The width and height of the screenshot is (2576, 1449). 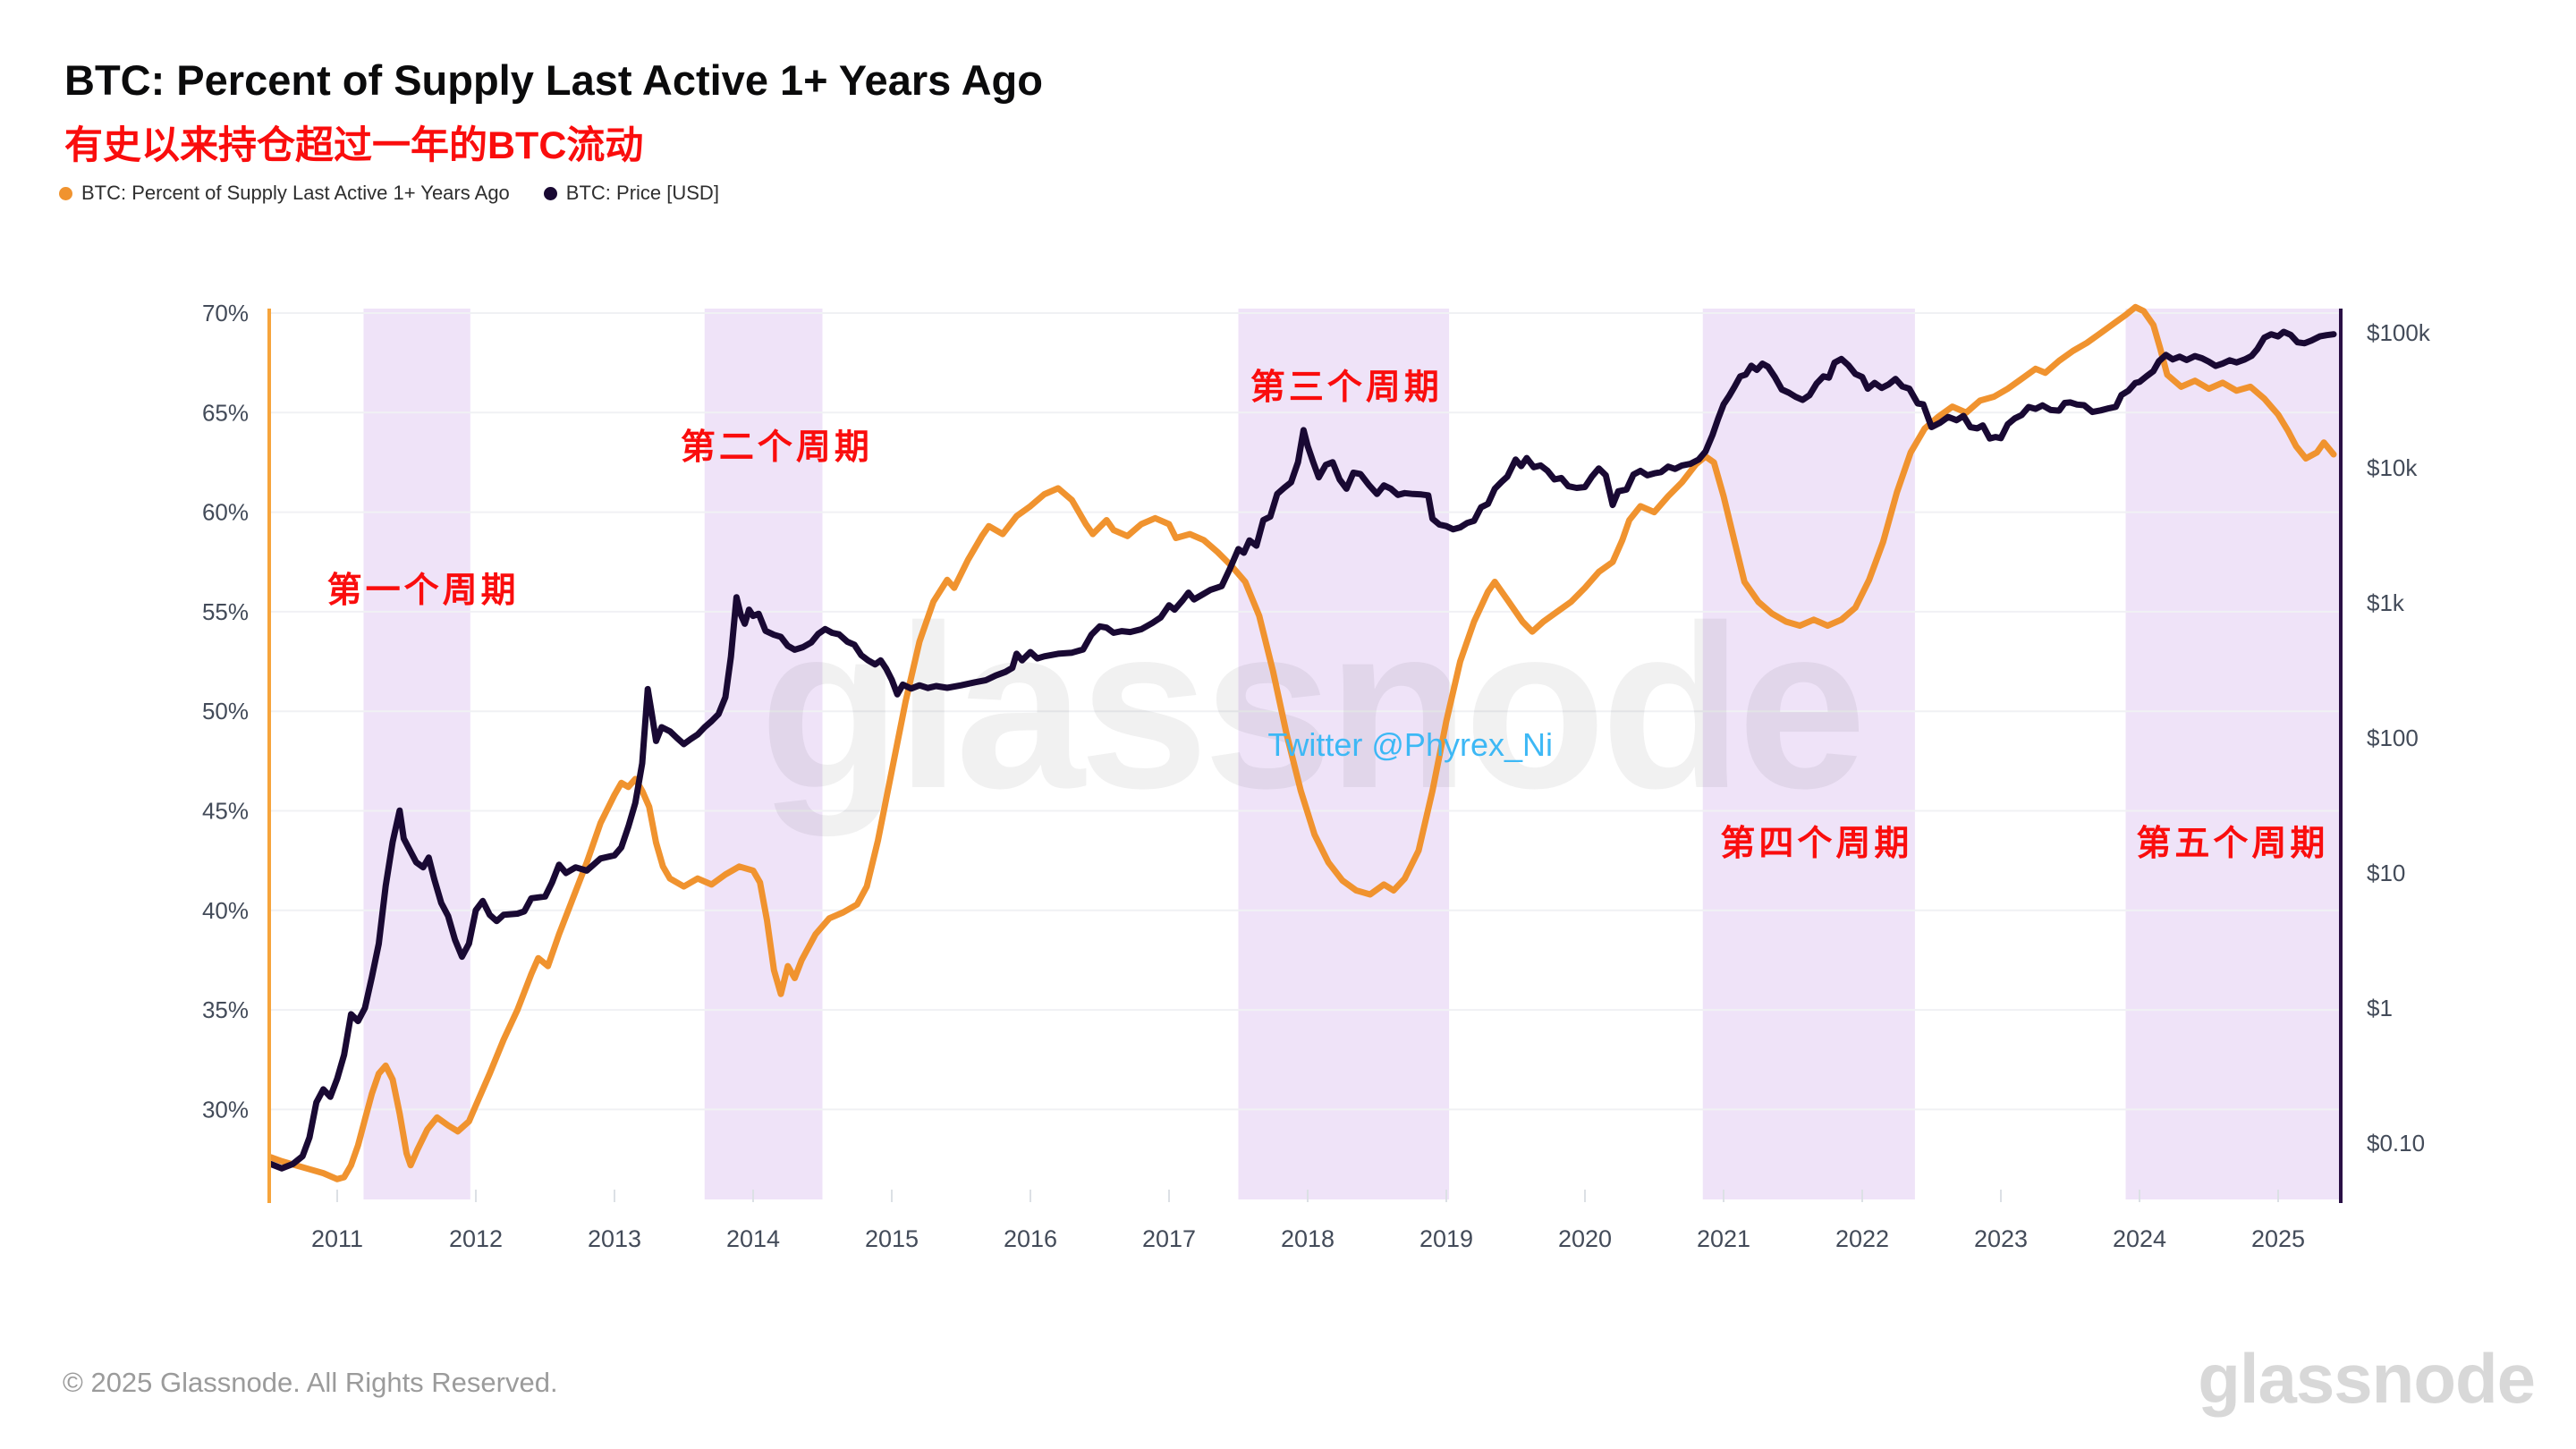 What do you see at coordinates (2396, 1143) in the screenshot?
I see `y-right-axis-label: $0.10` at bounding box center [2396, 1143].